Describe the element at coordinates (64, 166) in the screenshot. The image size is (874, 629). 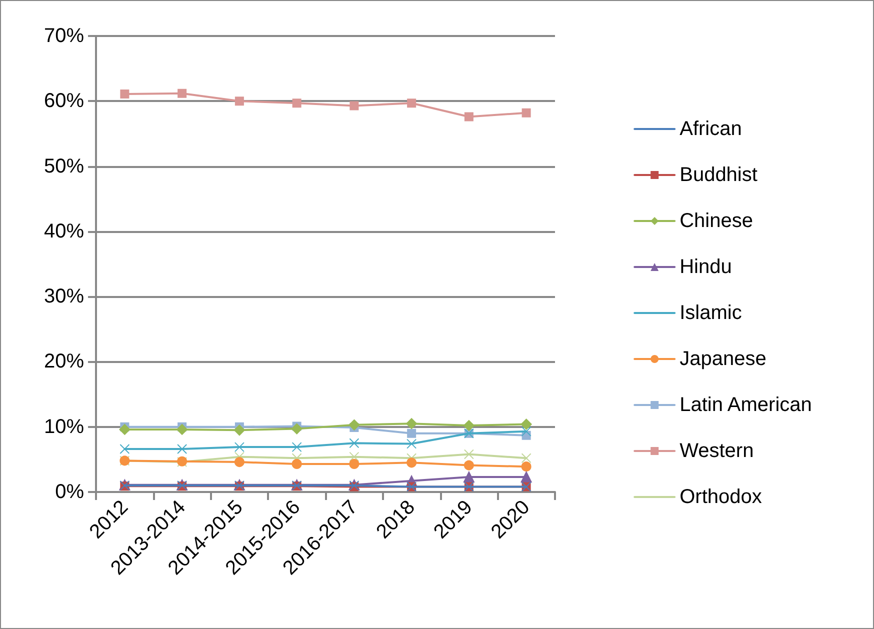
I see `y-tick-label: 50%` at that location.